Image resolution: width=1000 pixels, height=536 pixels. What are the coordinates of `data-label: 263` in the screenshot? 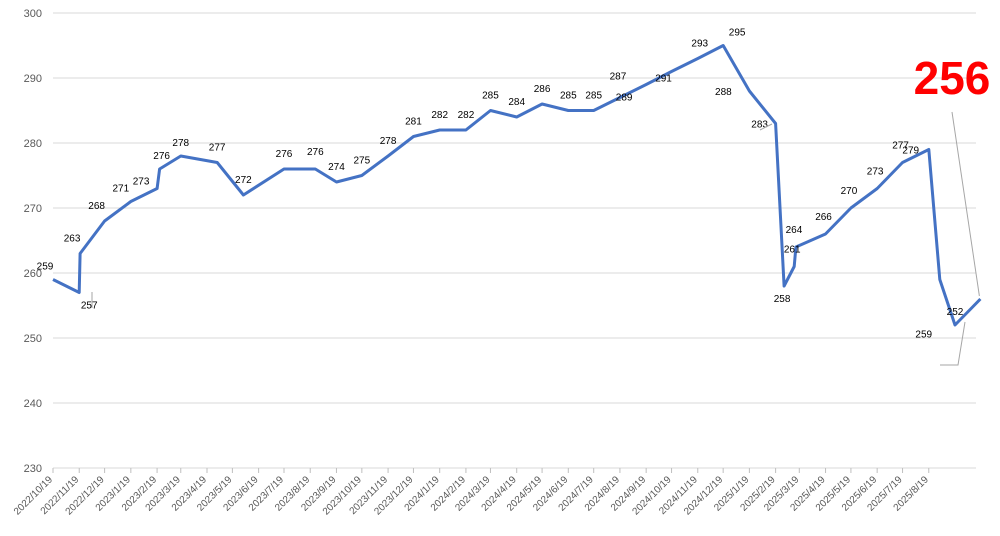 It's located at (72, 239).